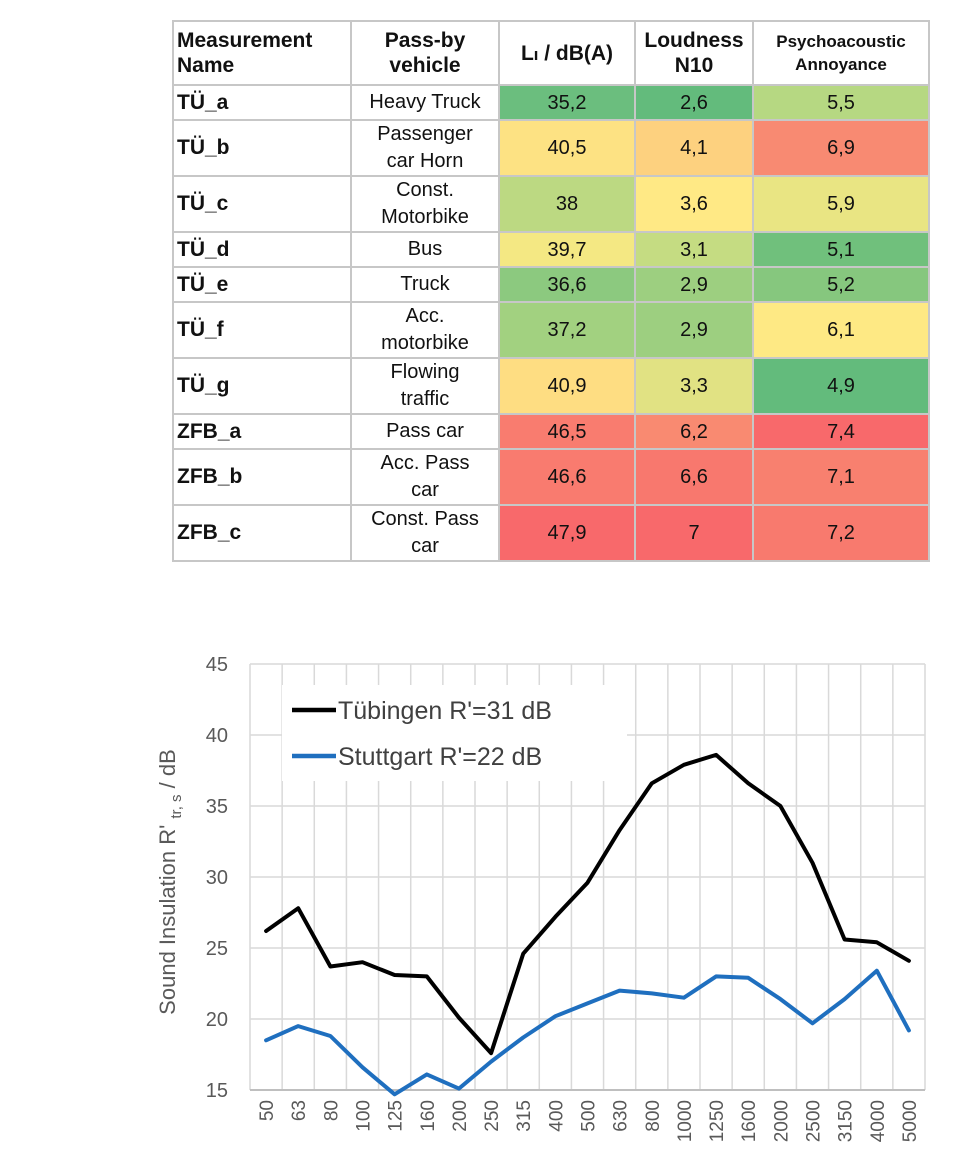 This screenshot has height=1168, width=960. What do you see at coordinates (841, 53) in the screenshot?
I see `header-annoyance: Psychoacoustic Annoyance` at bounding box center [841, 53].